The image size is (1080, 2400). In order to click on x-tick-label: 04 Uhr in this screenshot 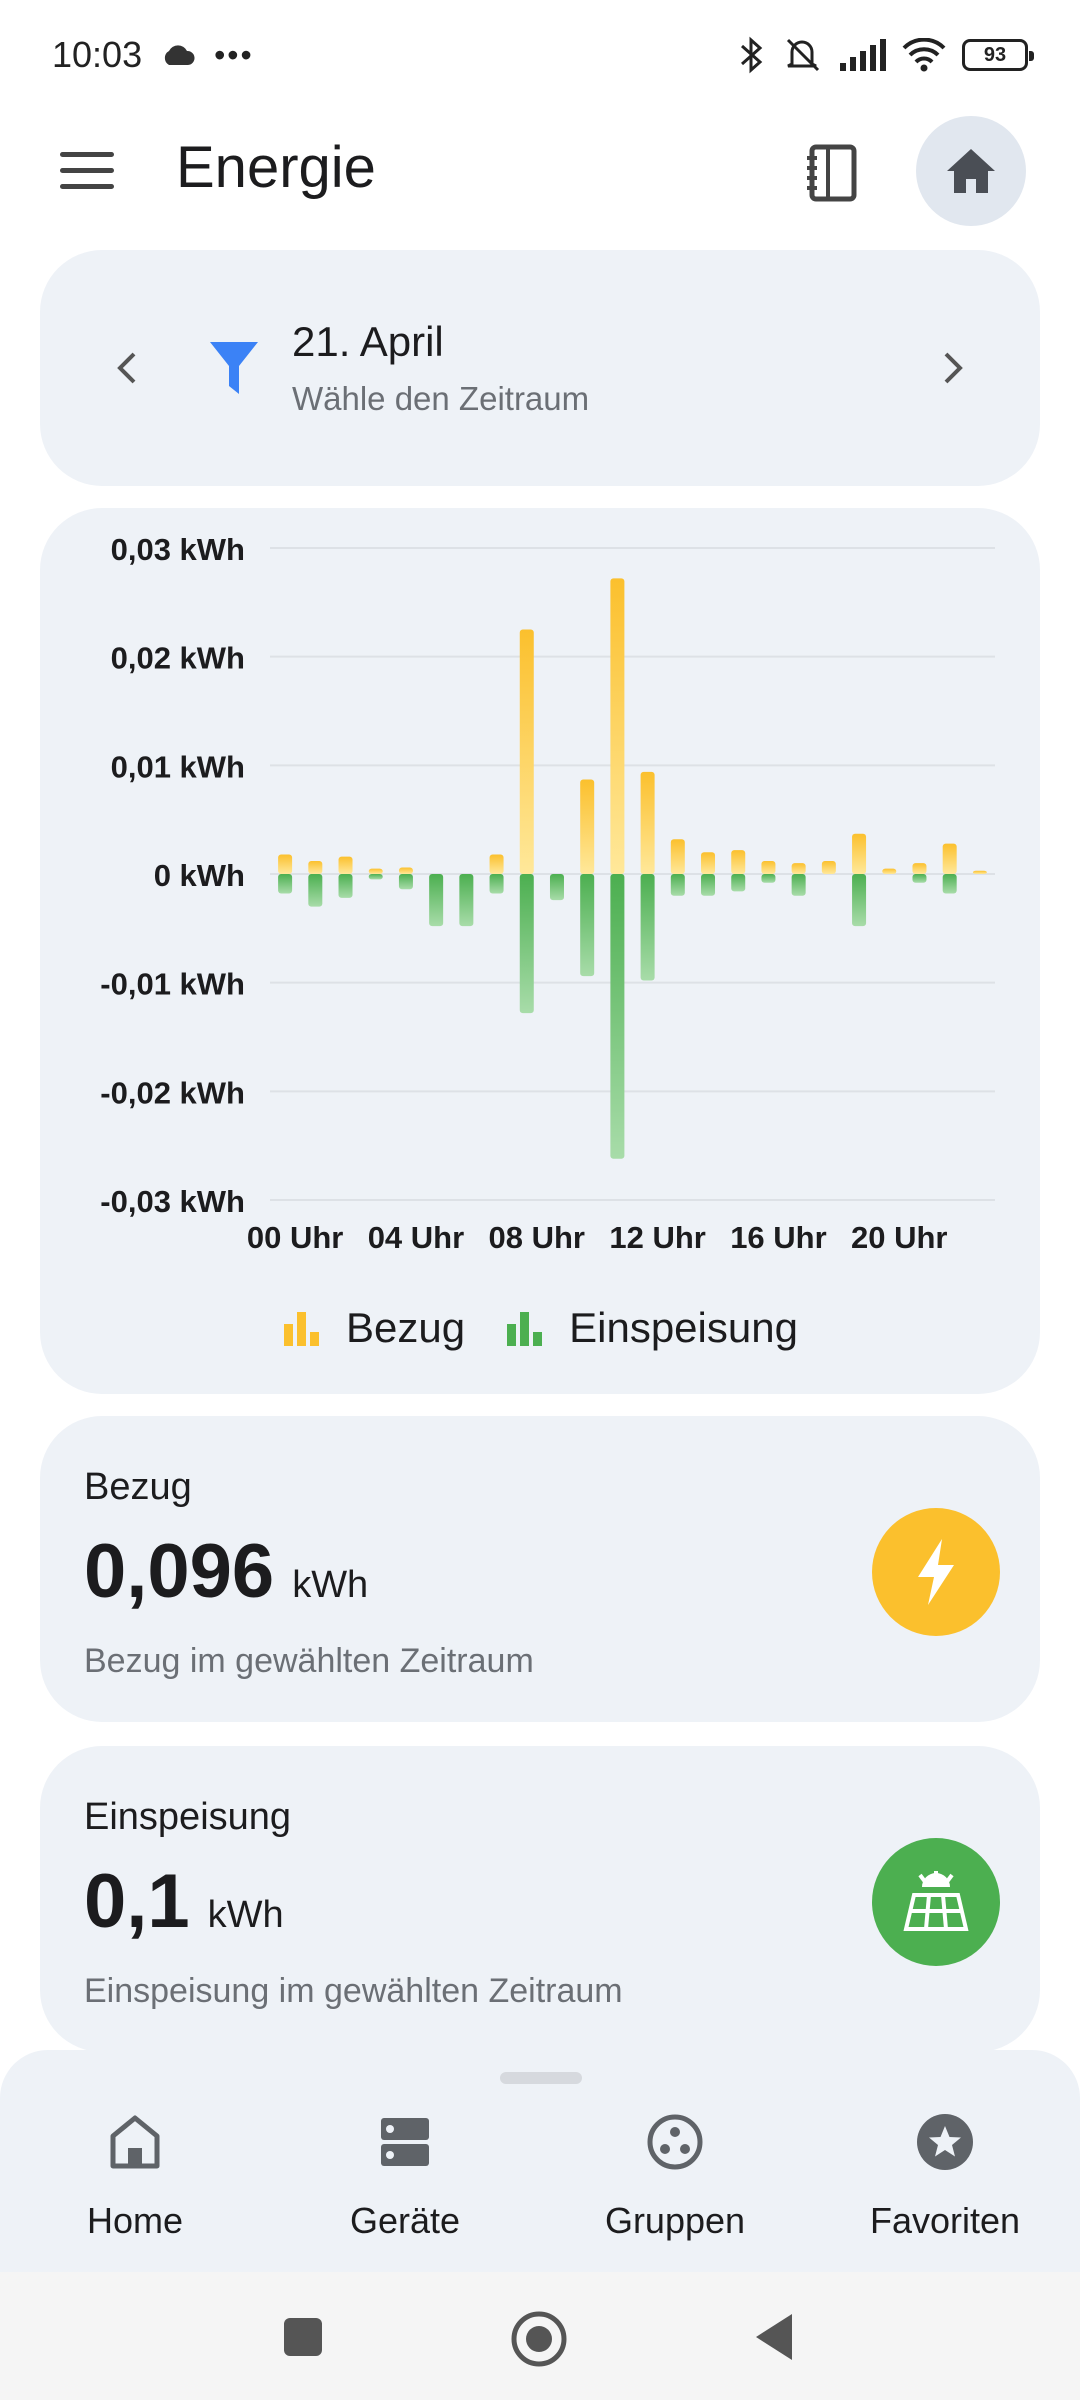, I will do `click(416, 1237)`.